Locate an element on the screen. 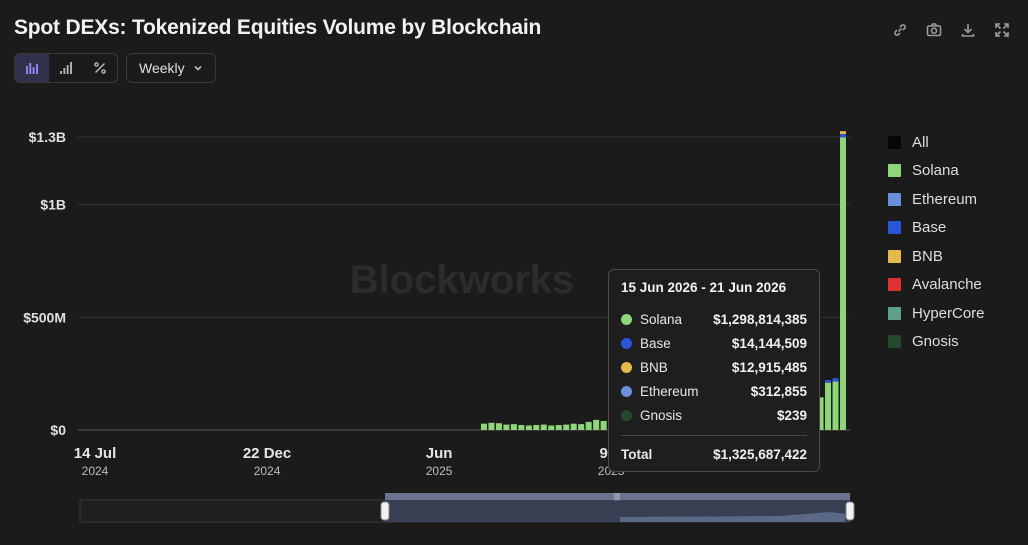 This screenshot has width=1028, height=545. legend-label: Base is located at coordinates (929, 228).